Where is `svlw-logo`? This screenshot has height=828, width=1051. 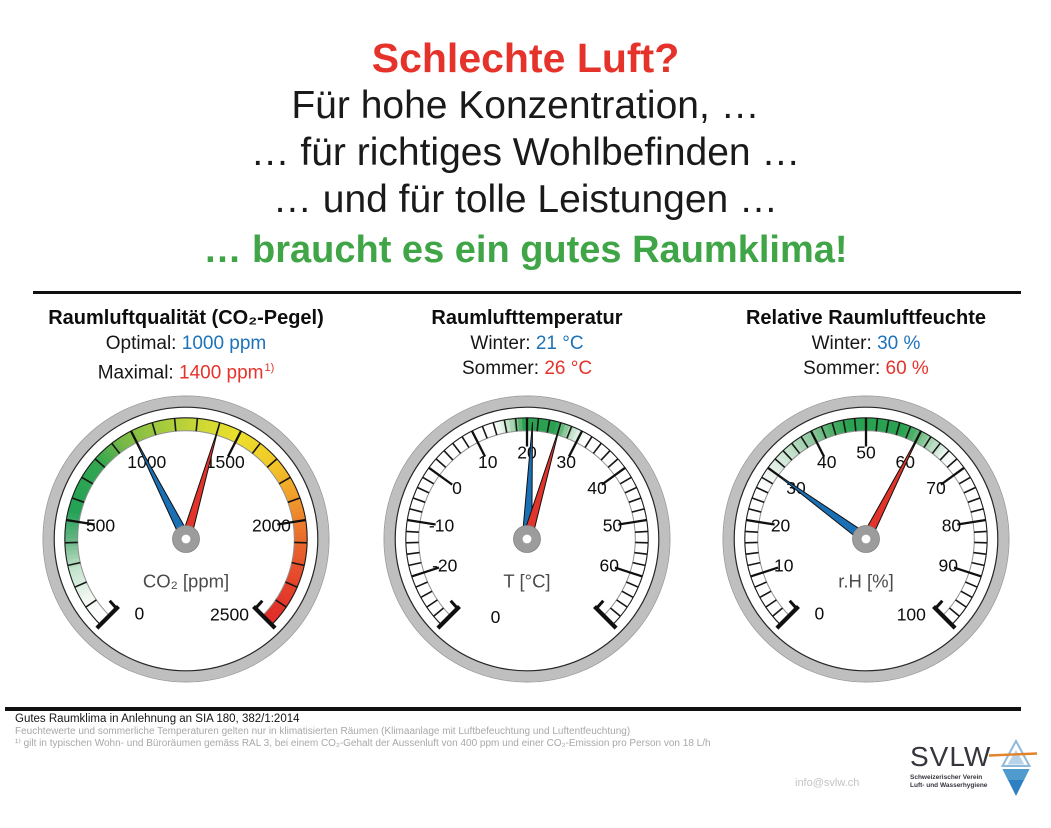
svlw-logo is located at coordinates (1013, 767).